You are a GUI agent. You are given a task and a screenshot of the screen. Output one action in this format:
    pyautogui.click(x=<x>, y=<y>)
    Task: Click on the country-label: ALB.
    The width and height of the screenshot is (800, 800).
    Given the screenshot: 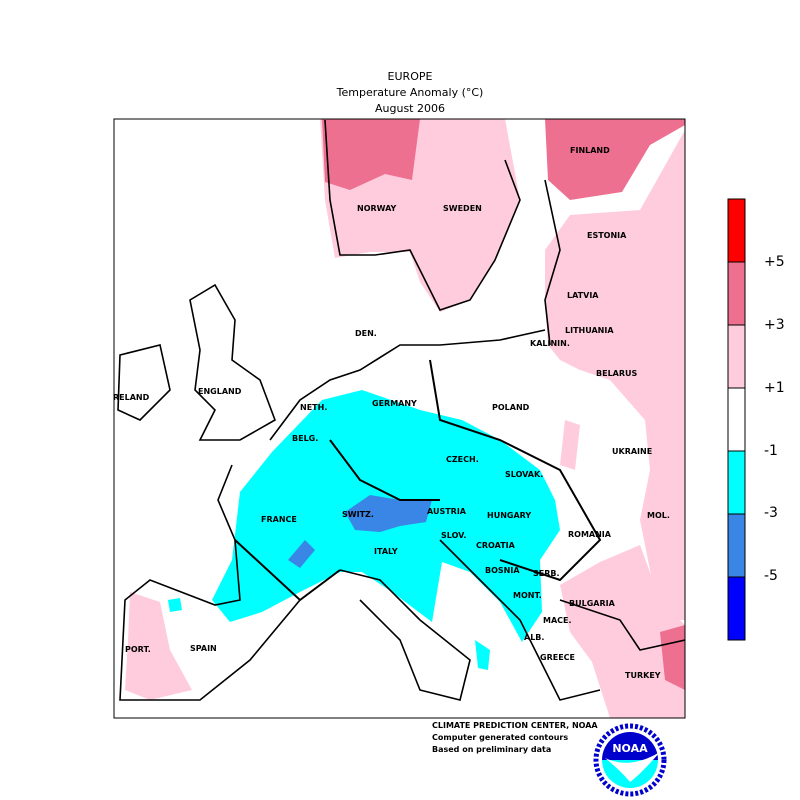 What is the action you would take?
    pyautogui.click(x=534, y=637)
    